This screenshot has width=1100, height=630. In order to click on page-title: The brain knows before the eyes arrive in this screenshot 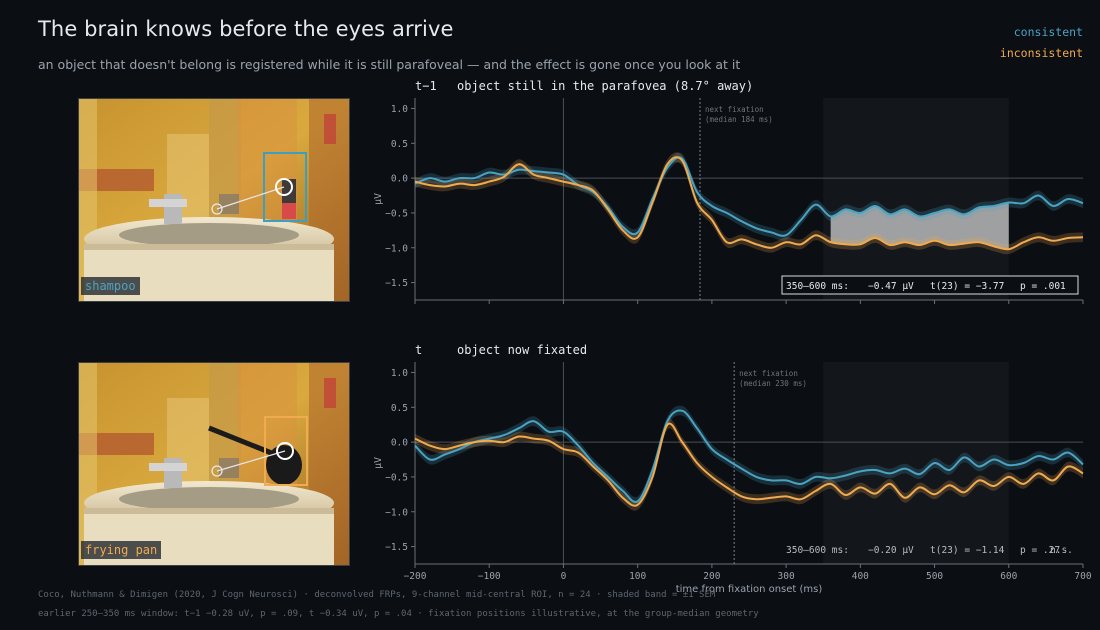, I will do `click(246, 29)`.